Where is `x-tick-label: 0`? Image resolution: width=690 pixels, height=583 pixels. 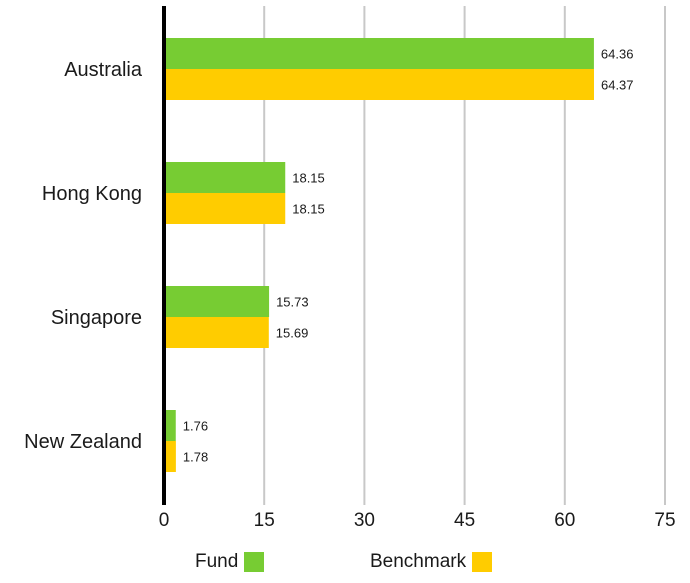
x-tick-label: 0 is located at coordinates (164, 520).